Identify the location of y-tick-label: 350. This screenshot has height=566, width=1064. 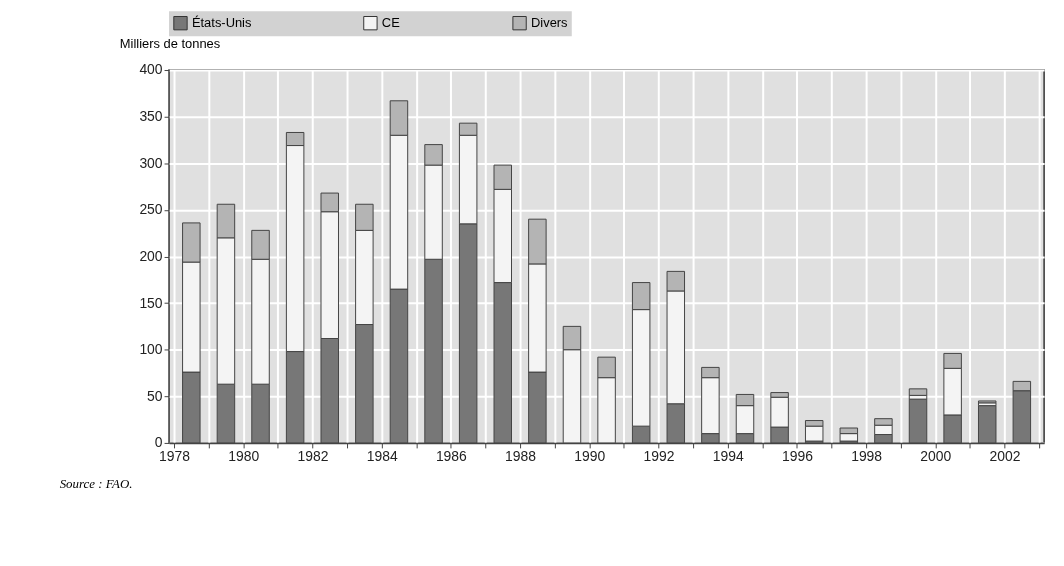
(151, 116).